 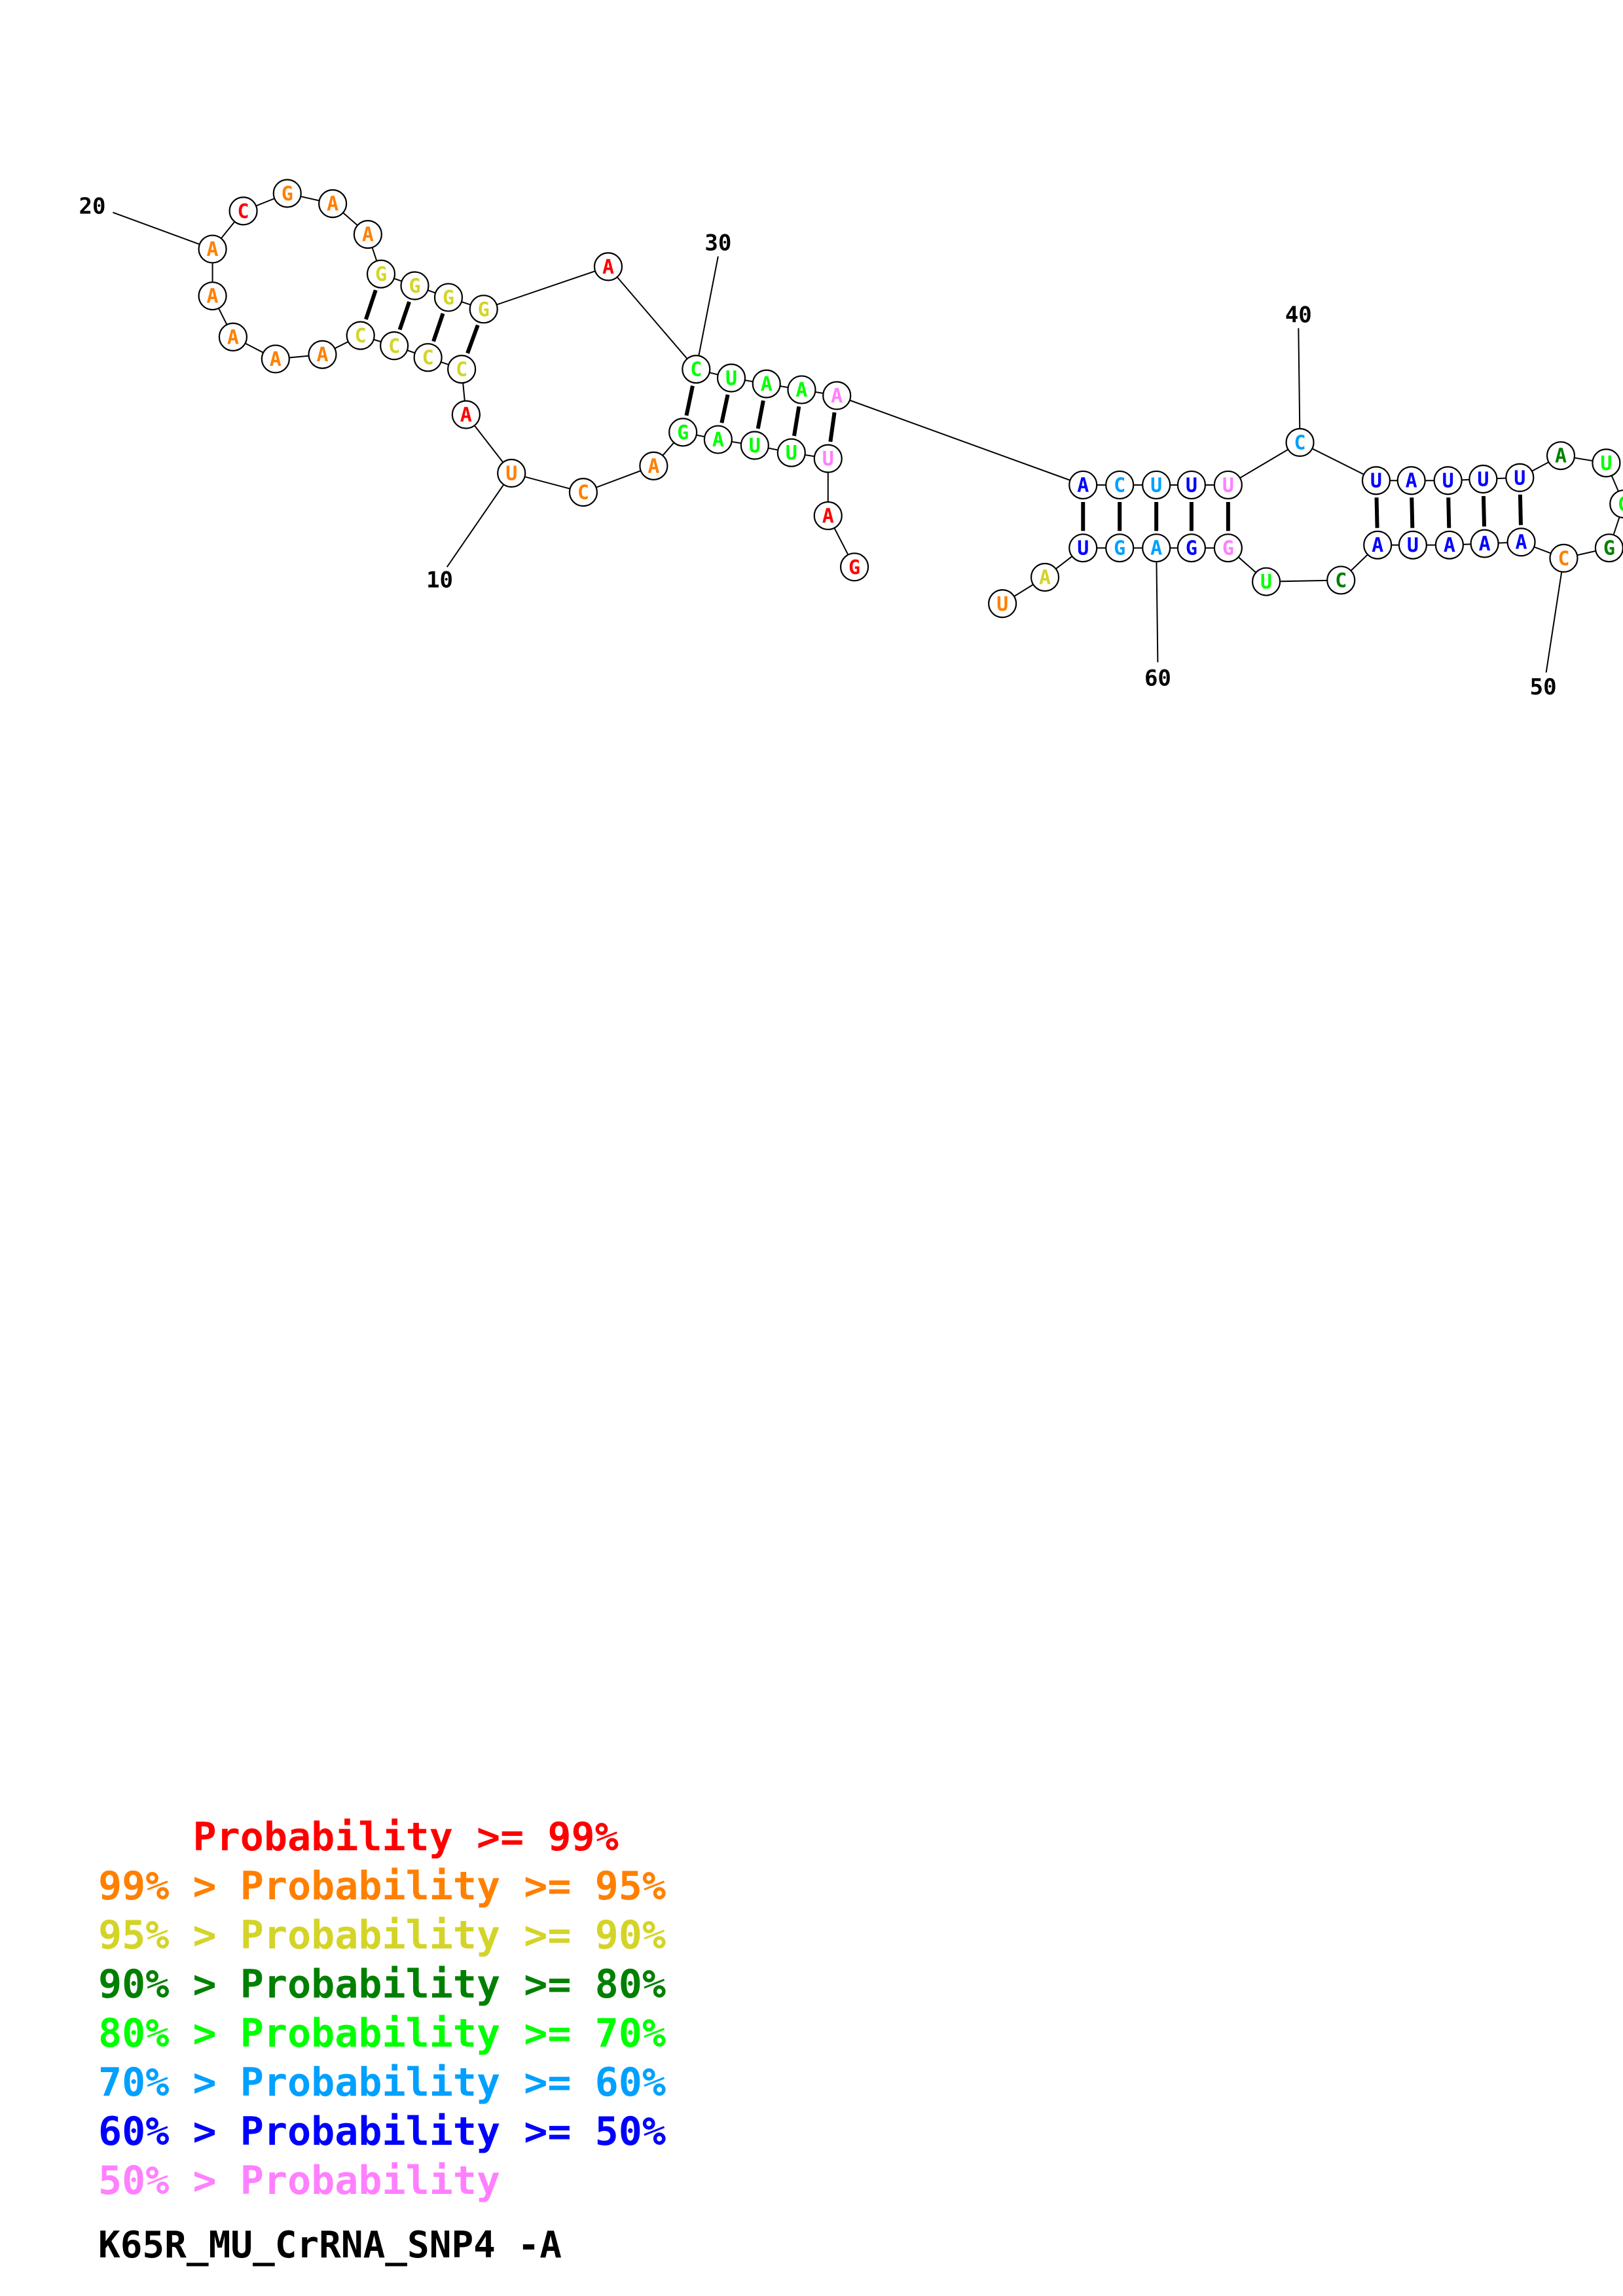 I want to click on legend-label: Probability >= 60%, so click(x=453, y=2083).